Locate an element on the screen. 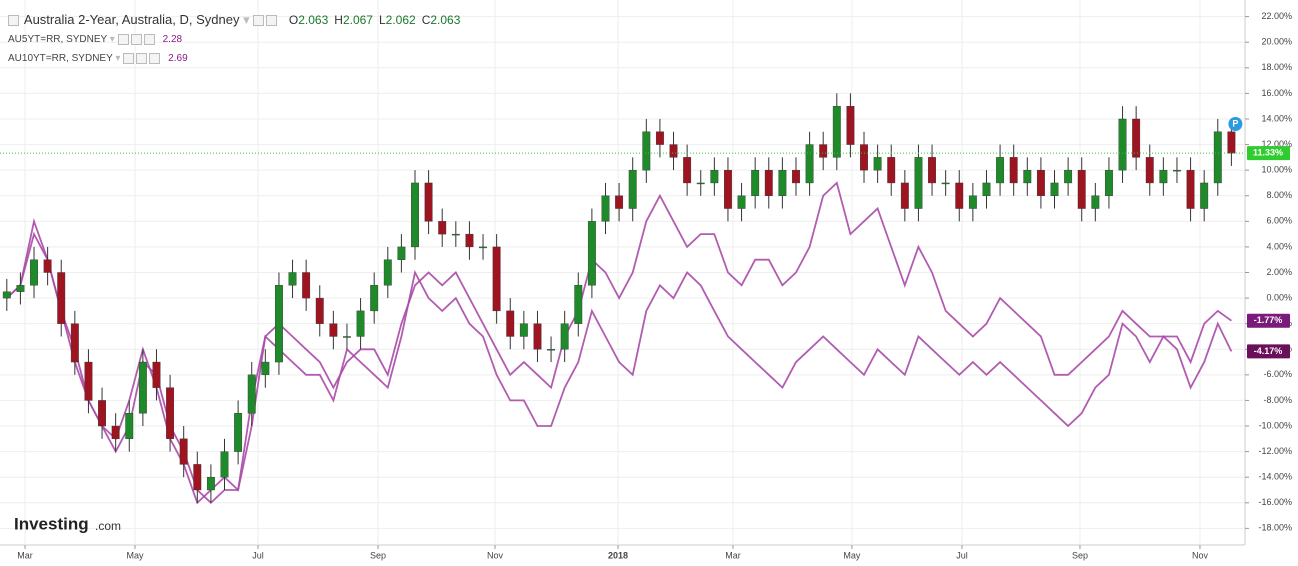  ohlc: O2.063 H2.067 L2.062 C2.063 is located at coordinates (372, 19).